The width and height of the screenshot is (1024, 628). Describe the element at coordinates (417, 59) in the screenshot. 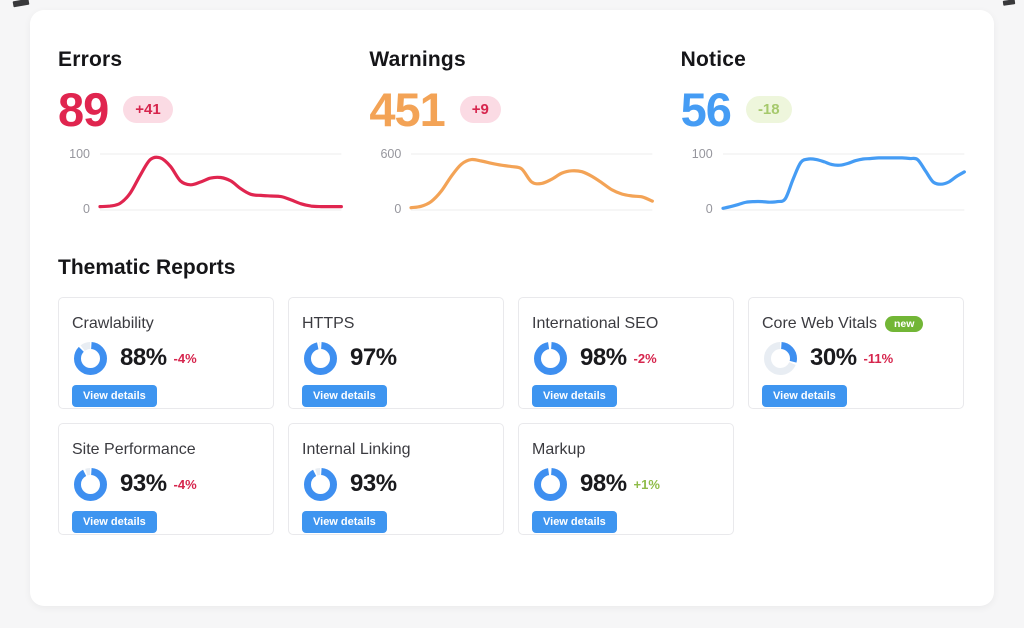

I see `summary-title-warnings: Warnings` at that location.